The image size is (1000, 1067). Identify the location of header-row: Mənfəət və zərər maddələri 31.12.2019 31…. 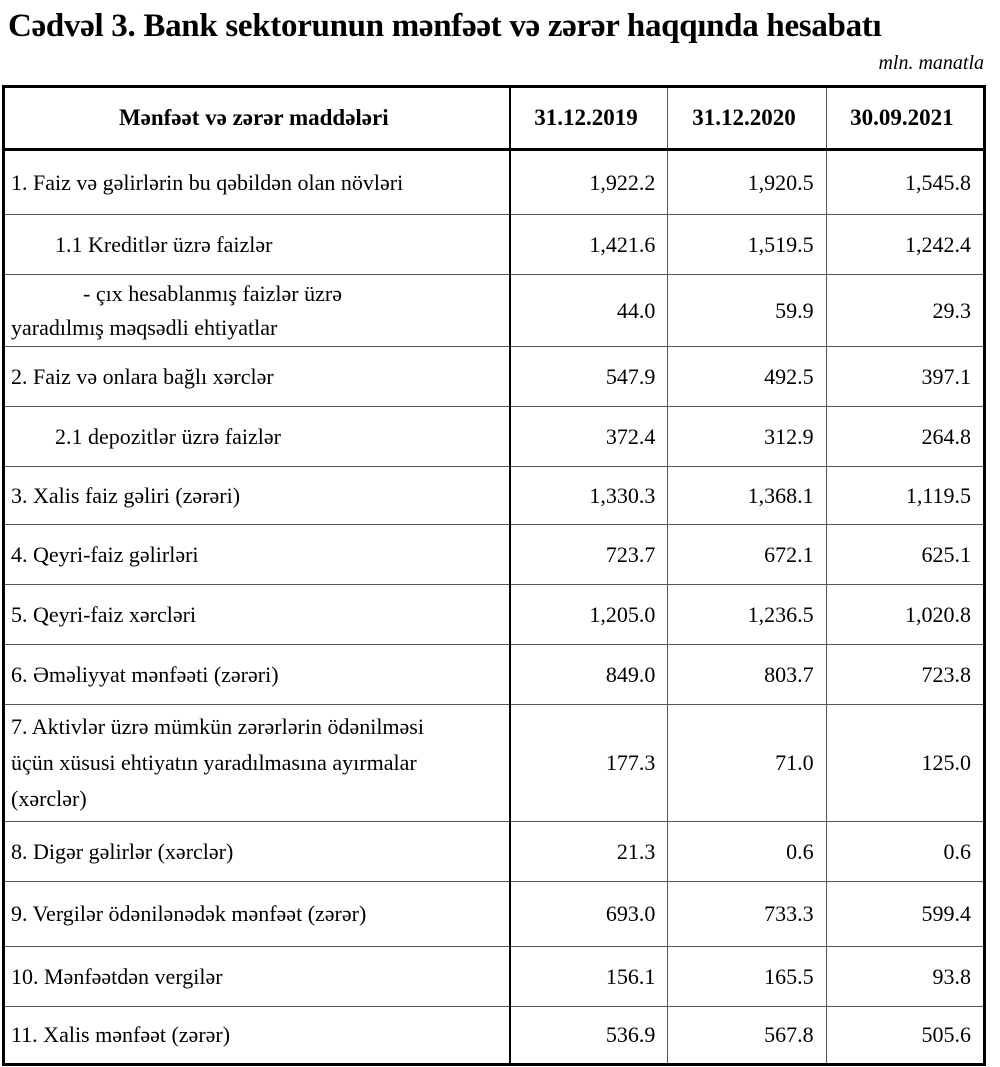
(494, 118).